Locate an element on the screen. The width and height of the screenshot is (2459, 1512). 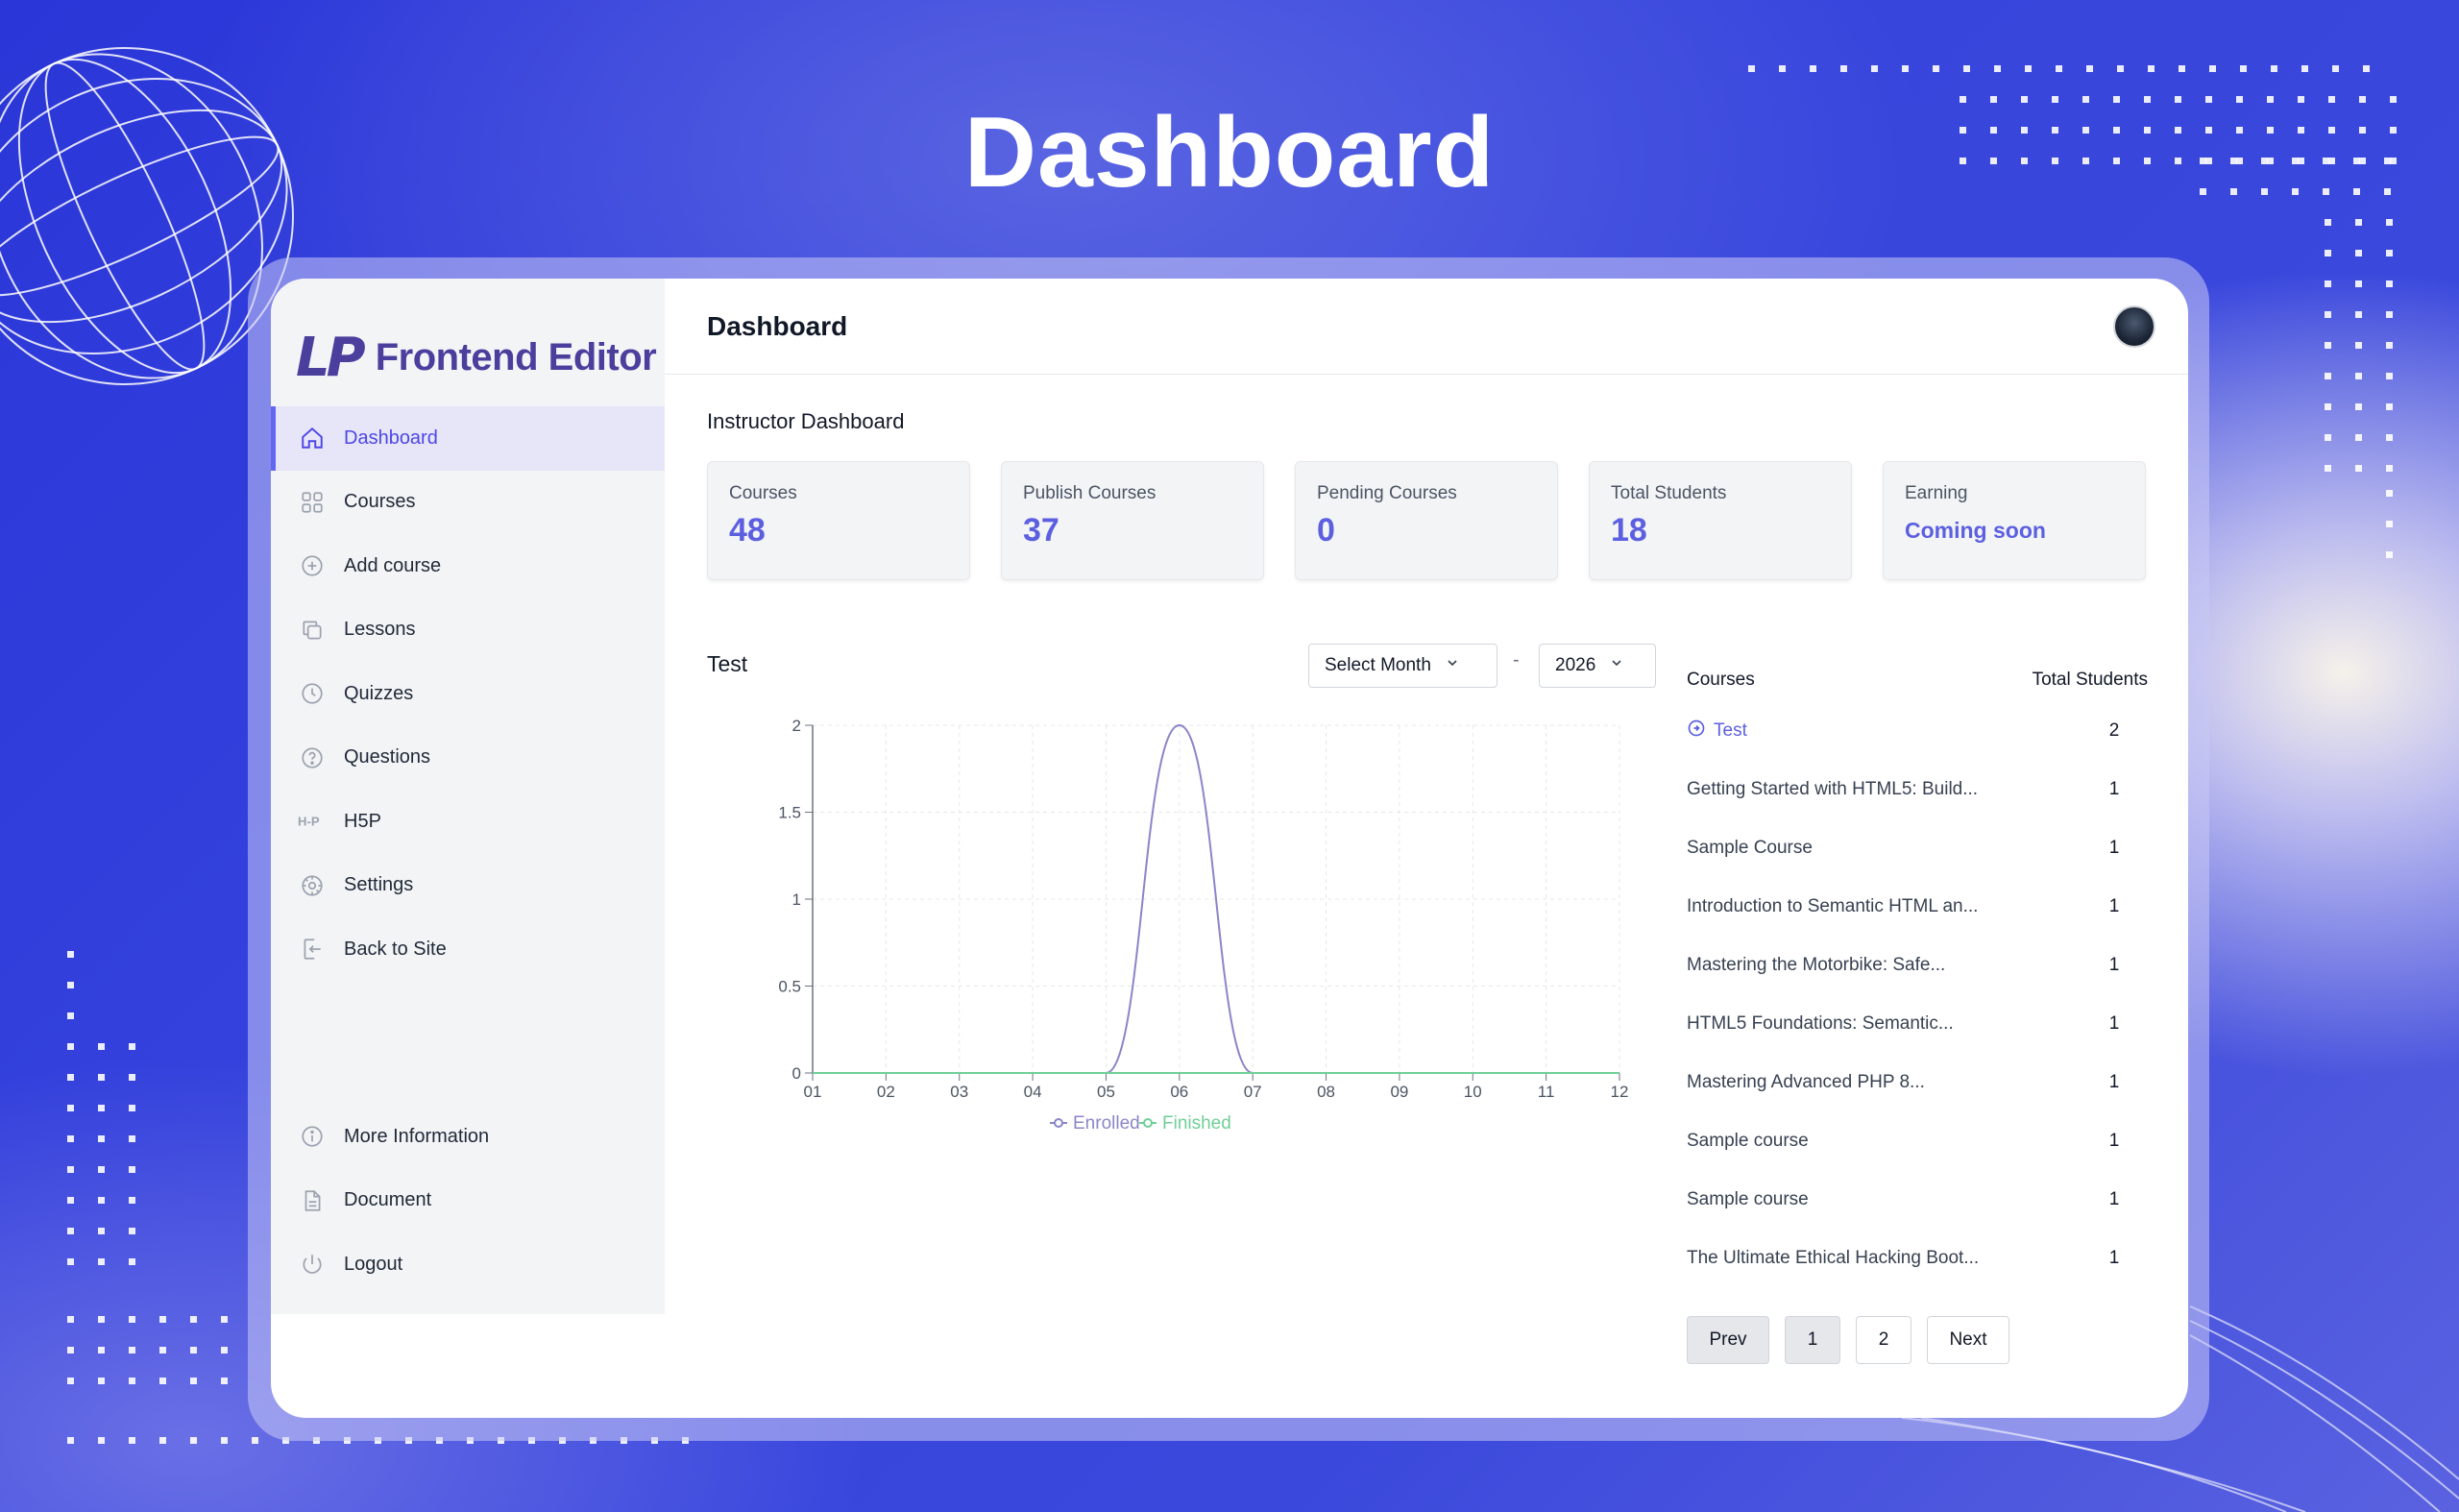
sidebar-item-questions: Questions is located at coordinates (468, 758).